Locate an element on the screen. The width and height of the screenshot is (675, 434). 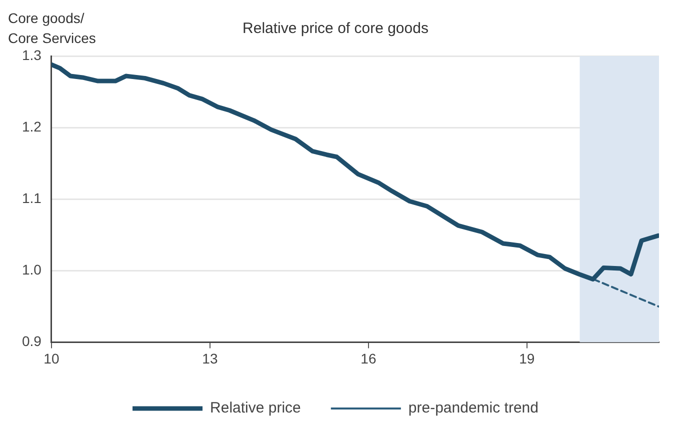
x-tick-label: 19 is located at coordinates (527, 358).